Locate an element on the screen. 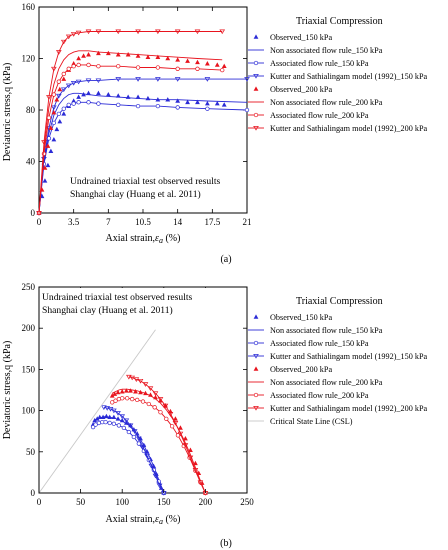 This screenshot has width=448, height=550. y-tick-label: 100 is located at coordinates (29, 411).